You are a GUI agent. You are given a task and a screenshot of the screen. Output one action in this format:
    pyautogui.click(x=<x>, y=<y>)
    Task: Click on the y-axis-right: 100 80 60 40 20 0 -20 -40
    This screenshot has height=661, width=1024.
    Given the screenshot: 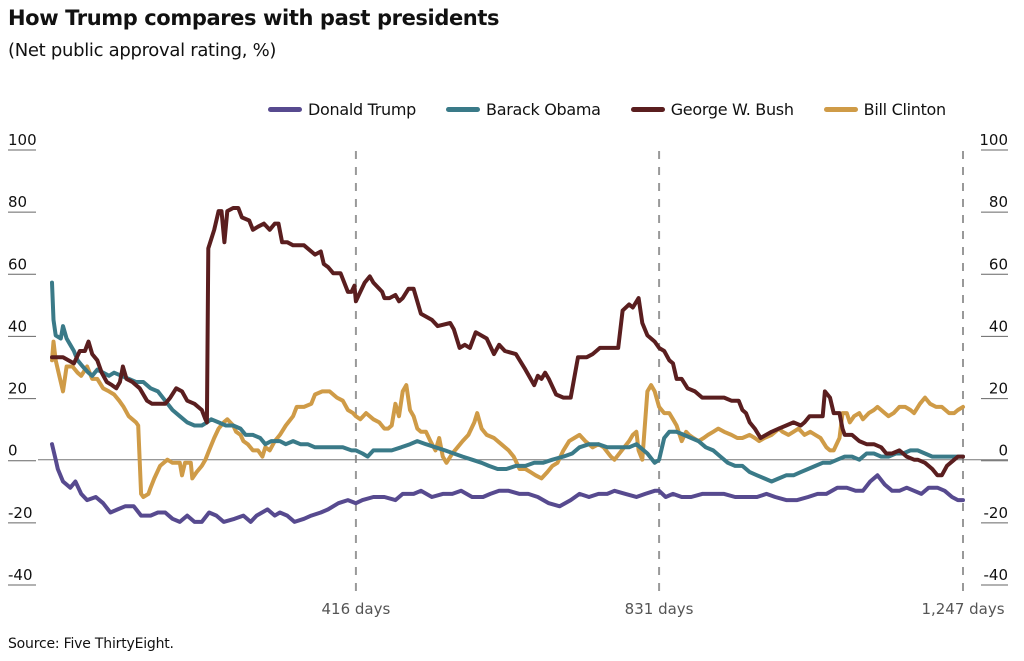 What is the action you would take?
    pyautogui.click(x=994, y=358)
    